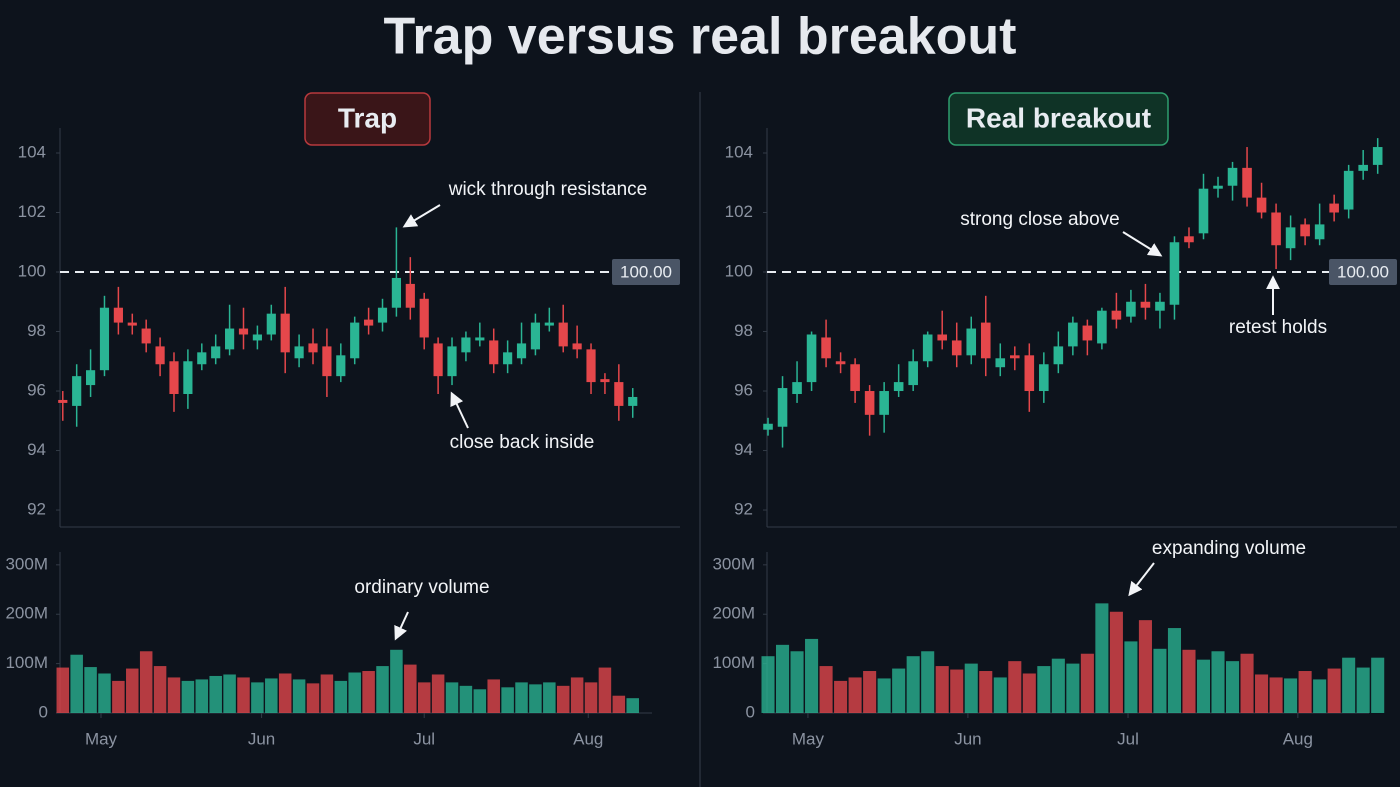 Image resolution: width=1400 pixels, height=787 pixels. I want to click on x-tick-label: May, so click(808, 738).